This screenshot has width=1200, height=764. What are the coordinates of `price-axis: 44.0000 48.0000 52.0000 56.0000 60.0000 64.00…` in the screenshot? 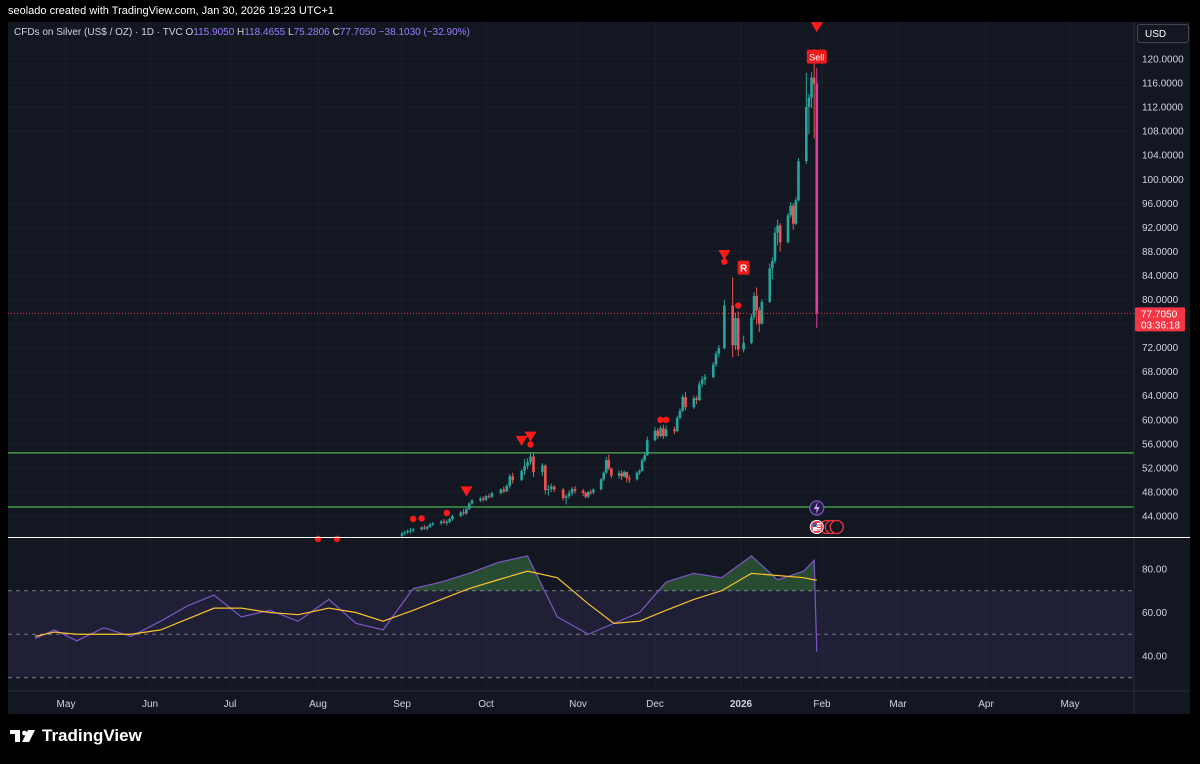 It's located at (1161, 368).